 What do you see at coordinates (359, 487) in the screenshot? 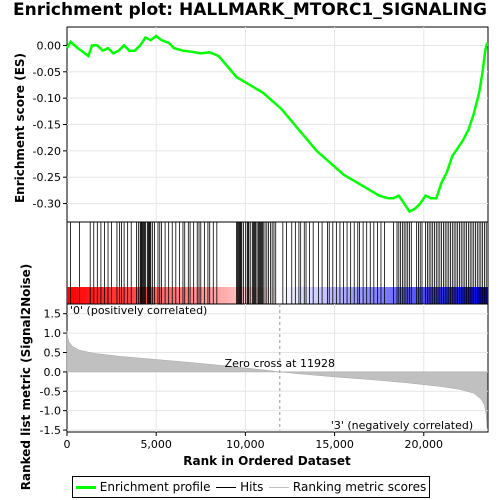
I see `legend-label: Ranking metric scores` at bounding box center [359, 487].